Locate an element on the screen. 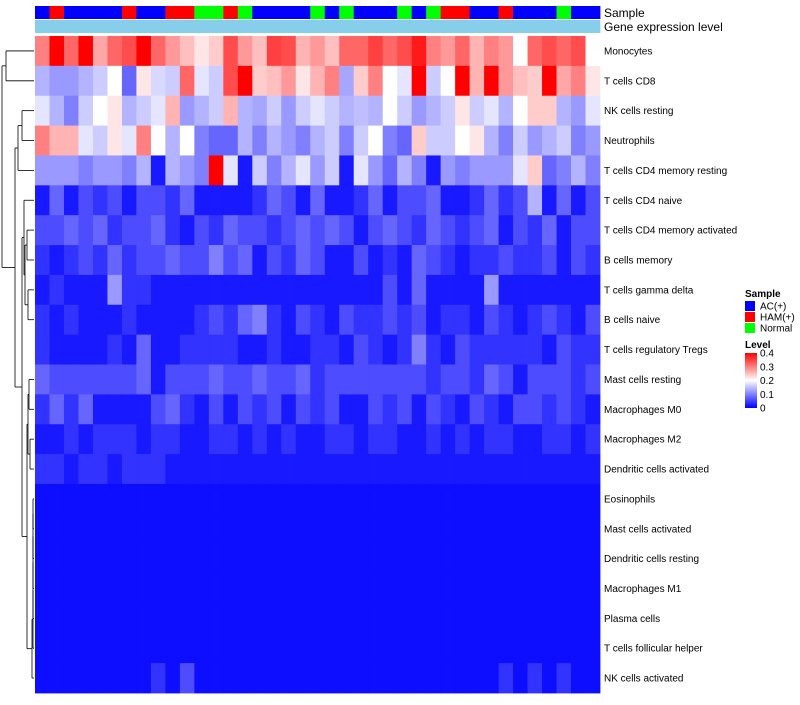 Image resolution: width=800 pixels, height=705 pixels. row-label: Dendritic cells activated is located at coordinates (656, 470).